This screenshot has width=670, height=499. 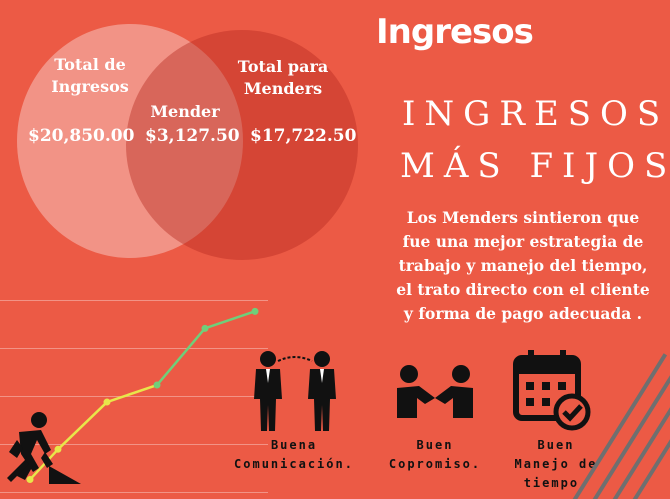 I want to click on venn-right-amount: $17,722.50, so click(x=303, y=136).